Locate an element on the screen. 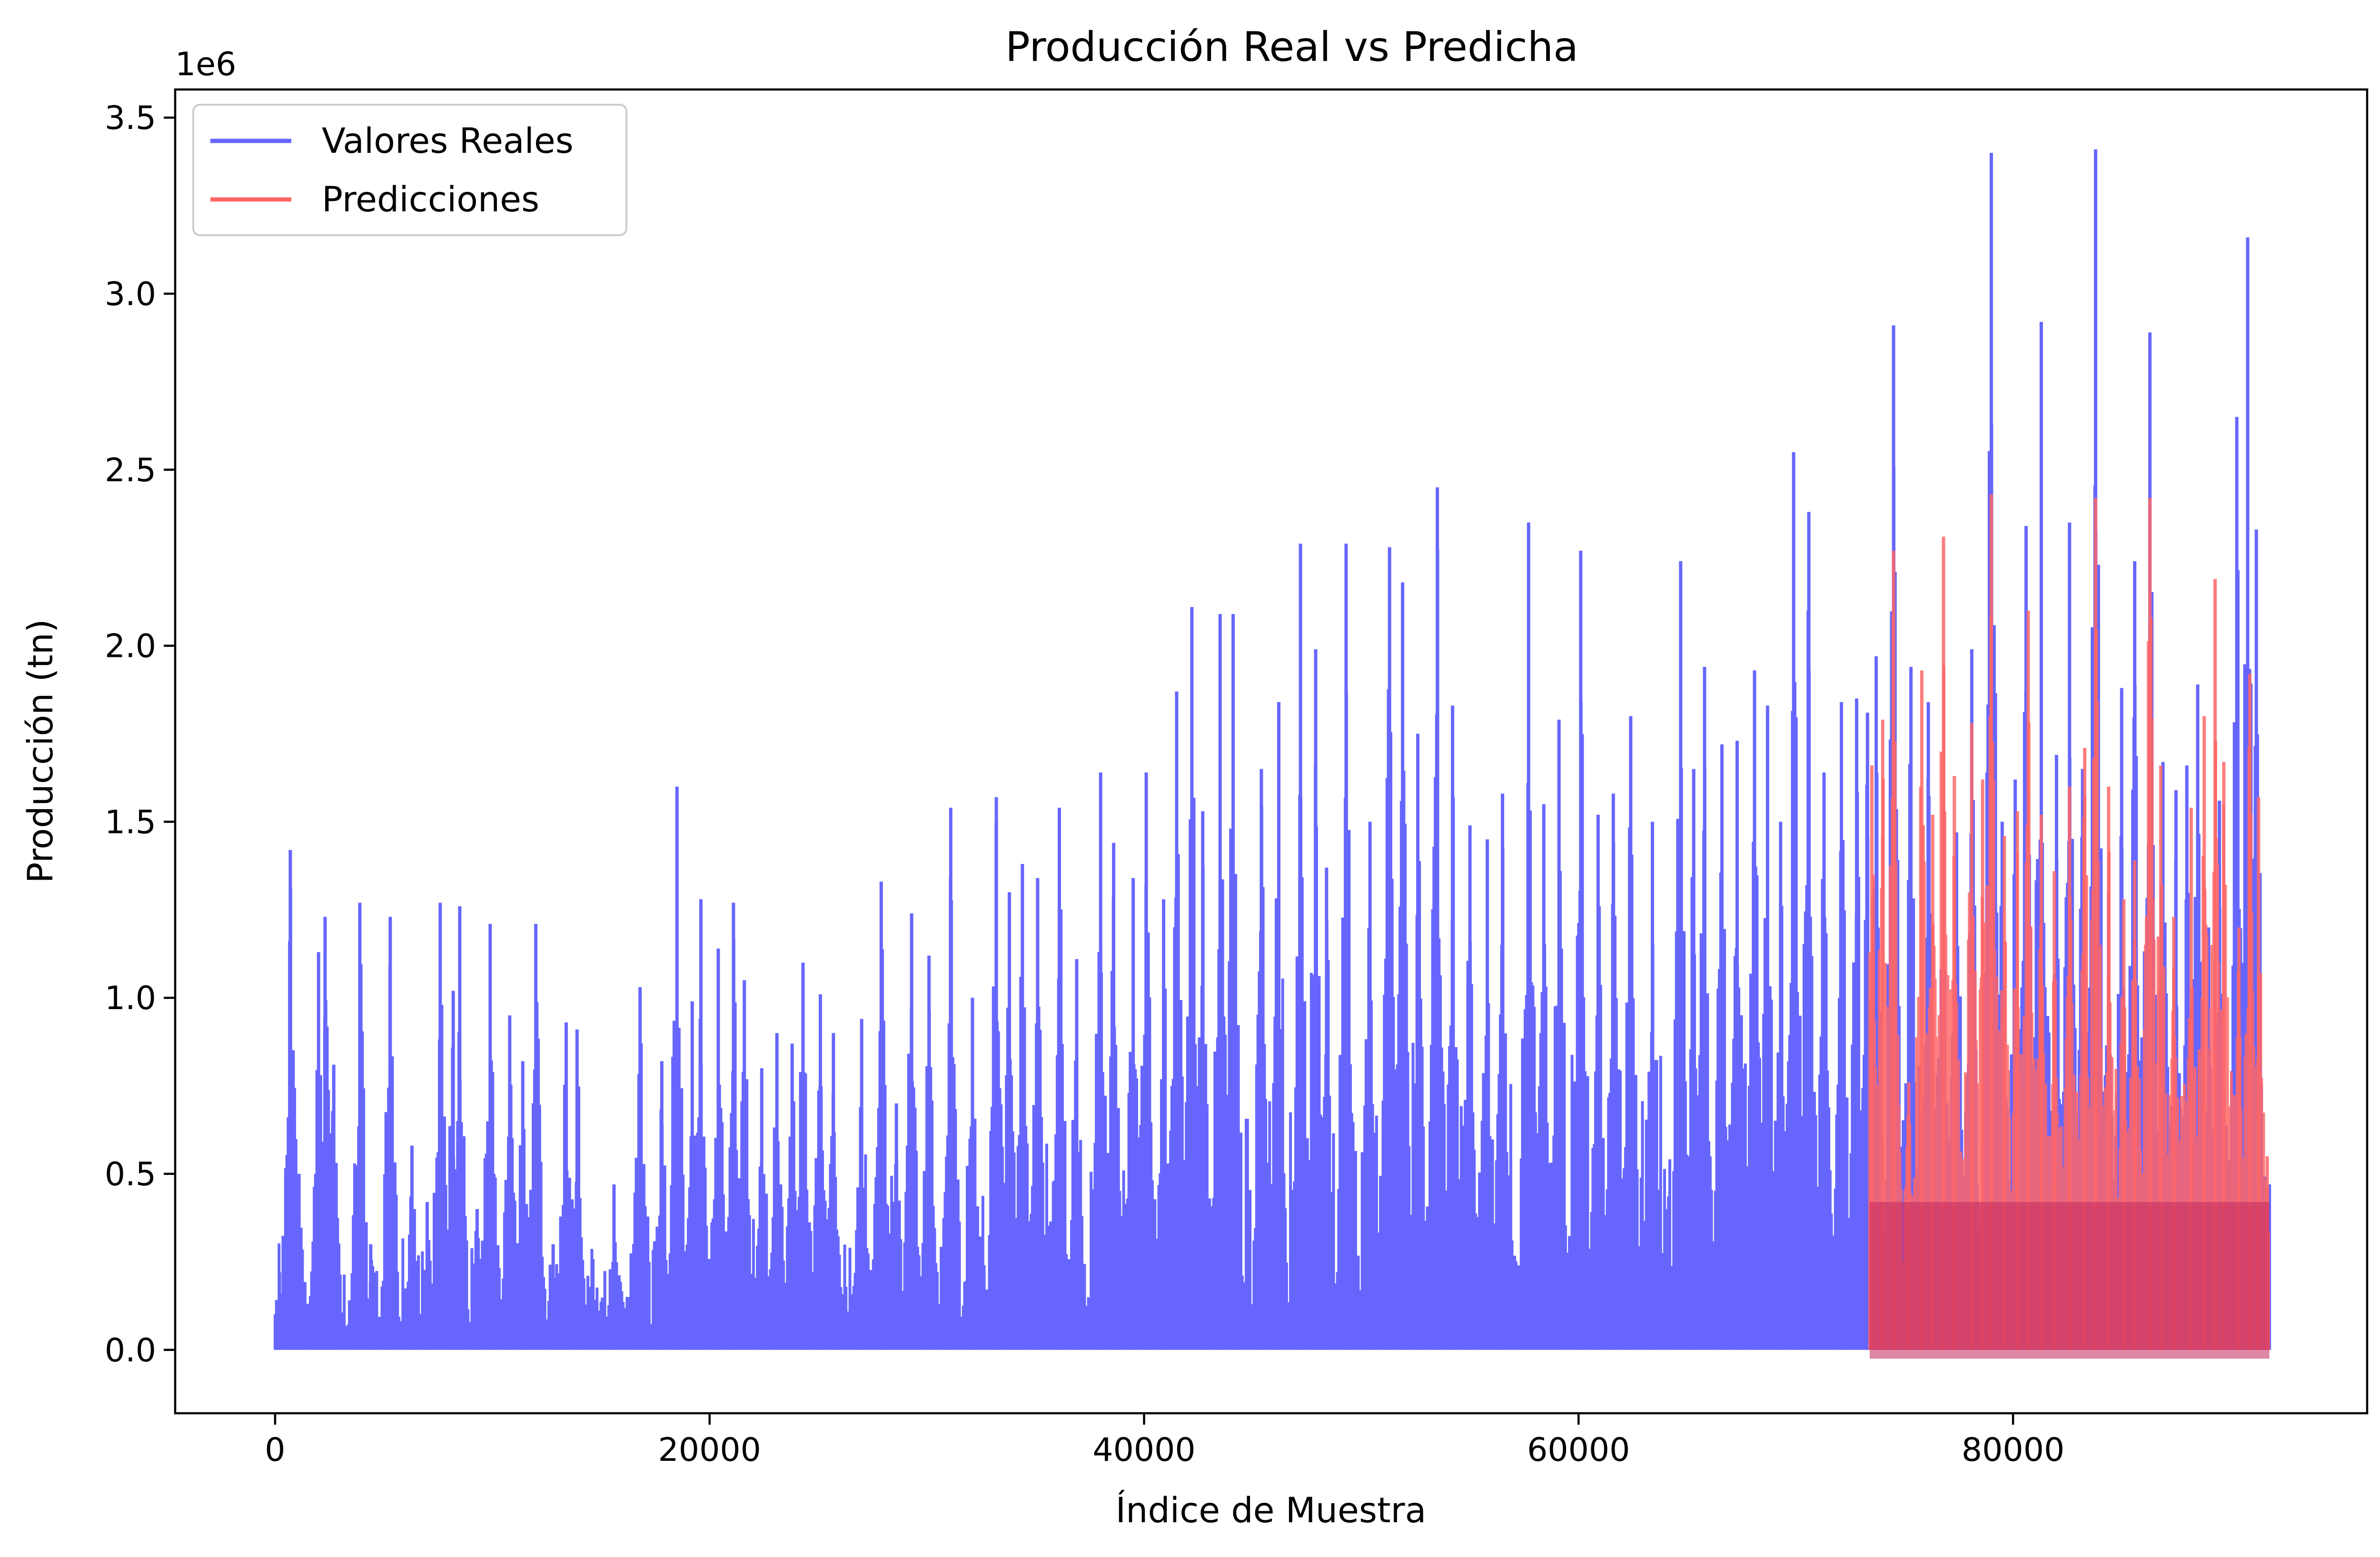 Image resolution: width=2380 pixels, height=1557 pixels. y-tick-label: 0.5 is located at coordinates (130, 1174).